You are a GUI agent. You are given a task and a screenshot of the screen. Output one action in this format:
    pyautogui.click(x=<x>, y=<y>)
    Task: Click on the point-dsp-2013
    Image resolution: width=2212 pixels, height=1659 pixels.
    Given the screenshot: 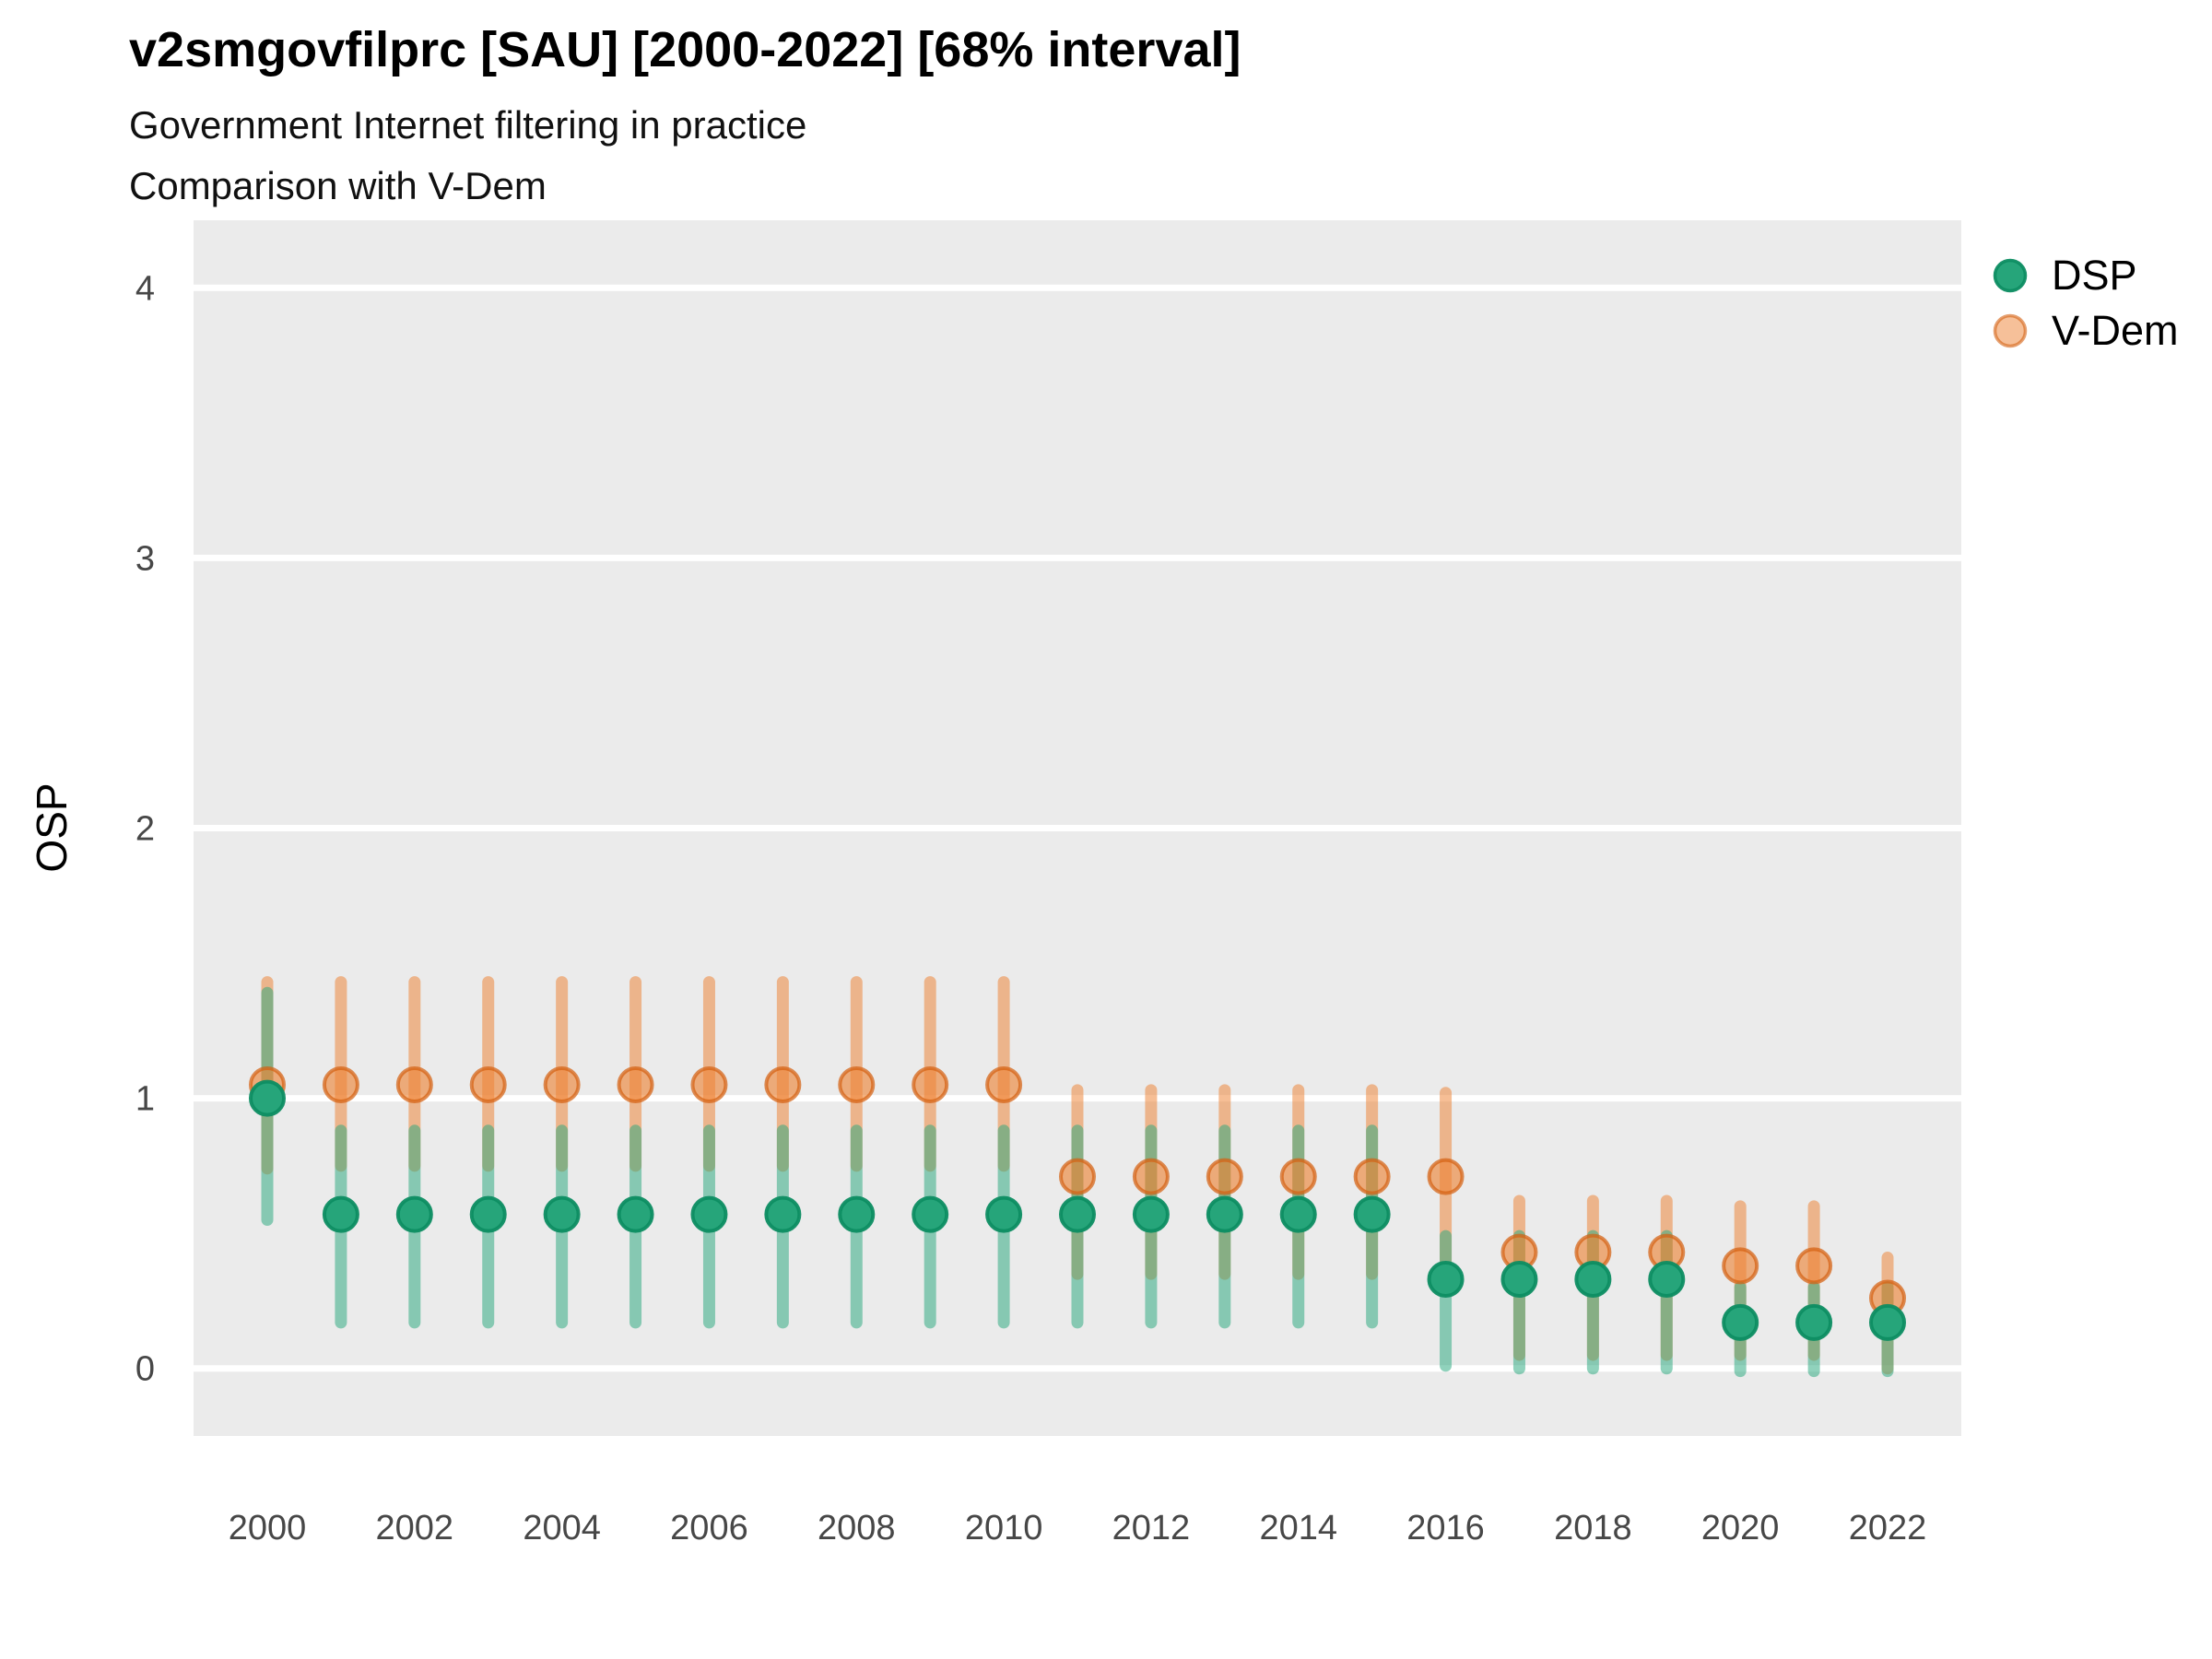 What is the action you would take?
    pyautogui.click(x=1224, y=1214)
    